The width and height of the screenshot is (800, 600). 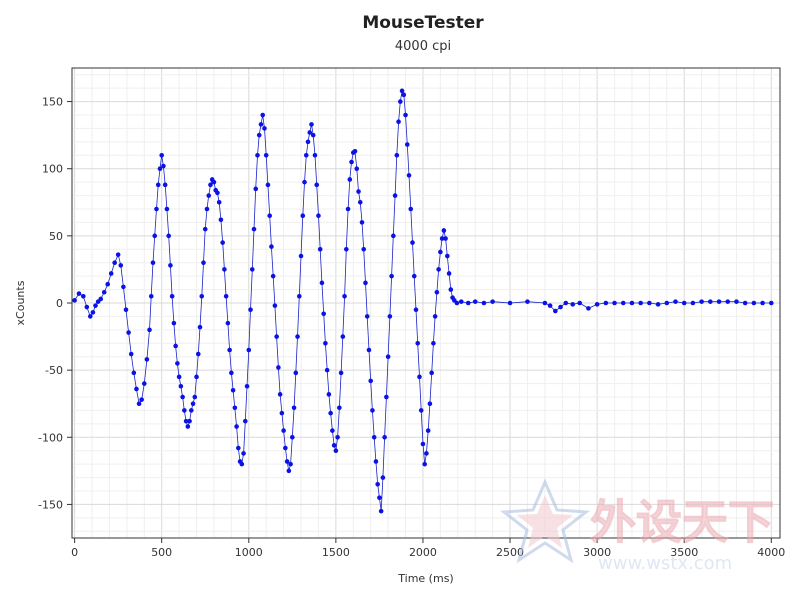 What do you see at coordinates (56, 236) in the screenshot?
I see `y-tick-label: 50` at bounding box center [56, 236].